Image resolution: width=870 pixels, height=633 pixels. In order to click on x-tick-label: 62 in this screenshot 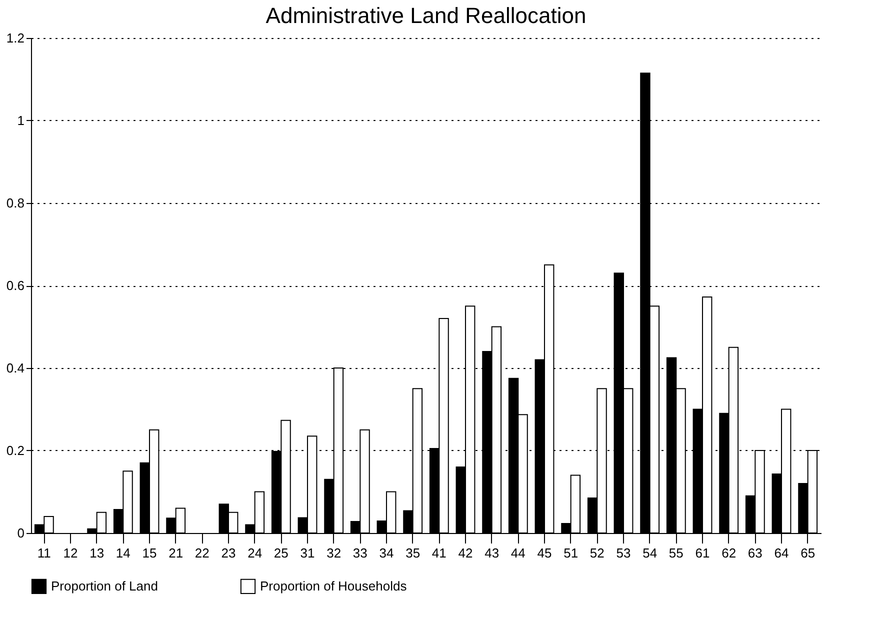, I will do `click(729, 553)`.